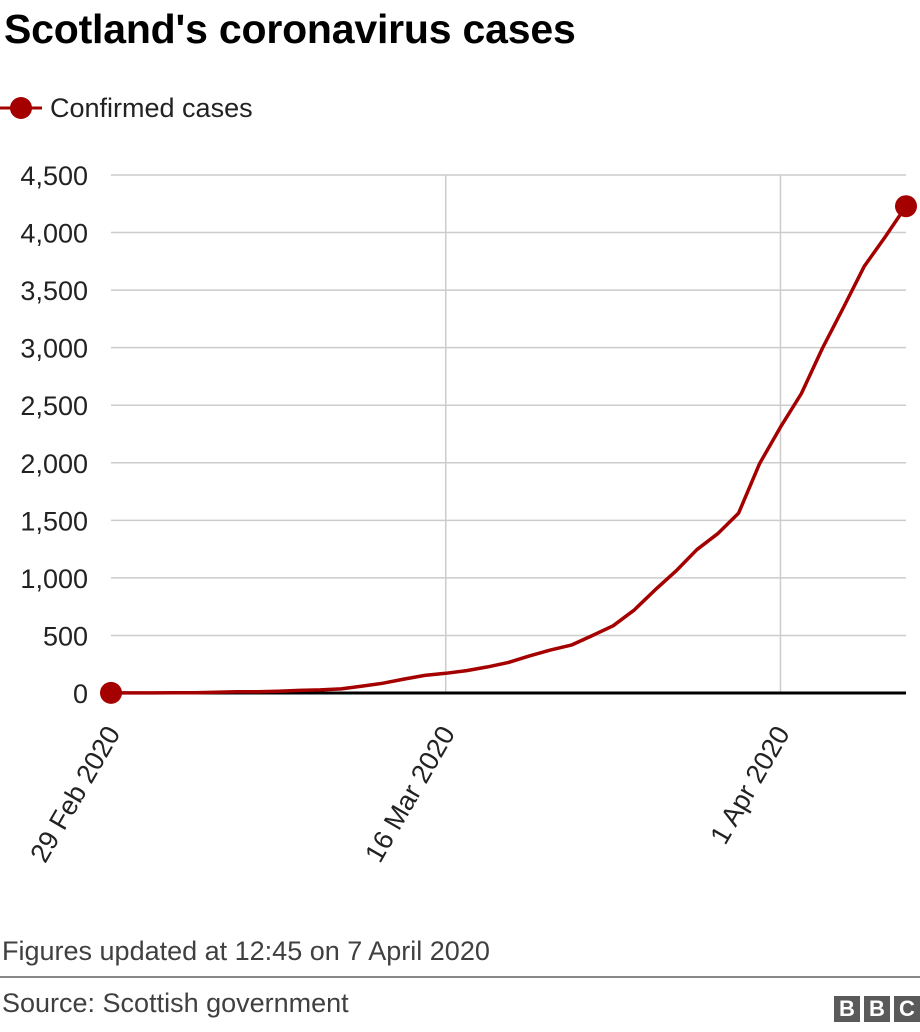  What do you see at coordinates (151, 107) in the screenshot?
I see `legend-label-confirmed-cases: Confirmed cases` at bounding box center [151, 107].